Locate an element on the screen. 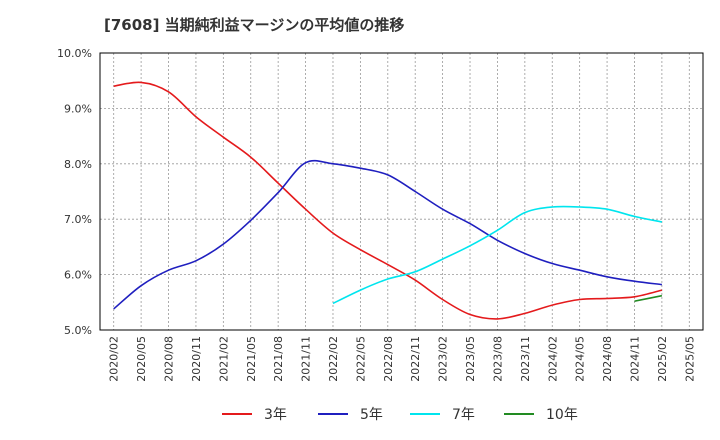  x-tick-label: 2020/11 is located at coordinates (196, 359).